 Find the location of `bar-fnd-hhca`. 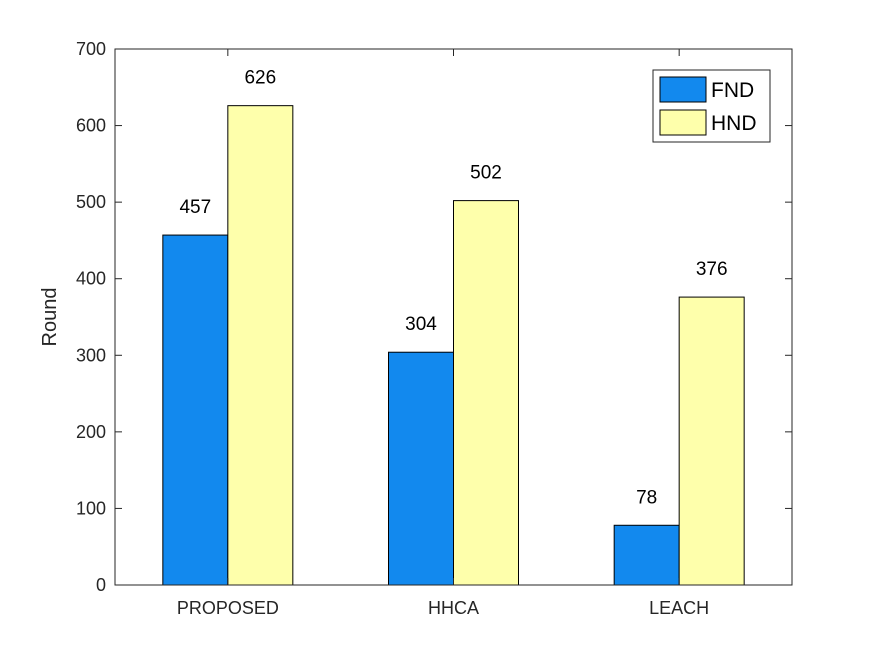

bar-fnd-hhca is located at coordinates (421, 468).